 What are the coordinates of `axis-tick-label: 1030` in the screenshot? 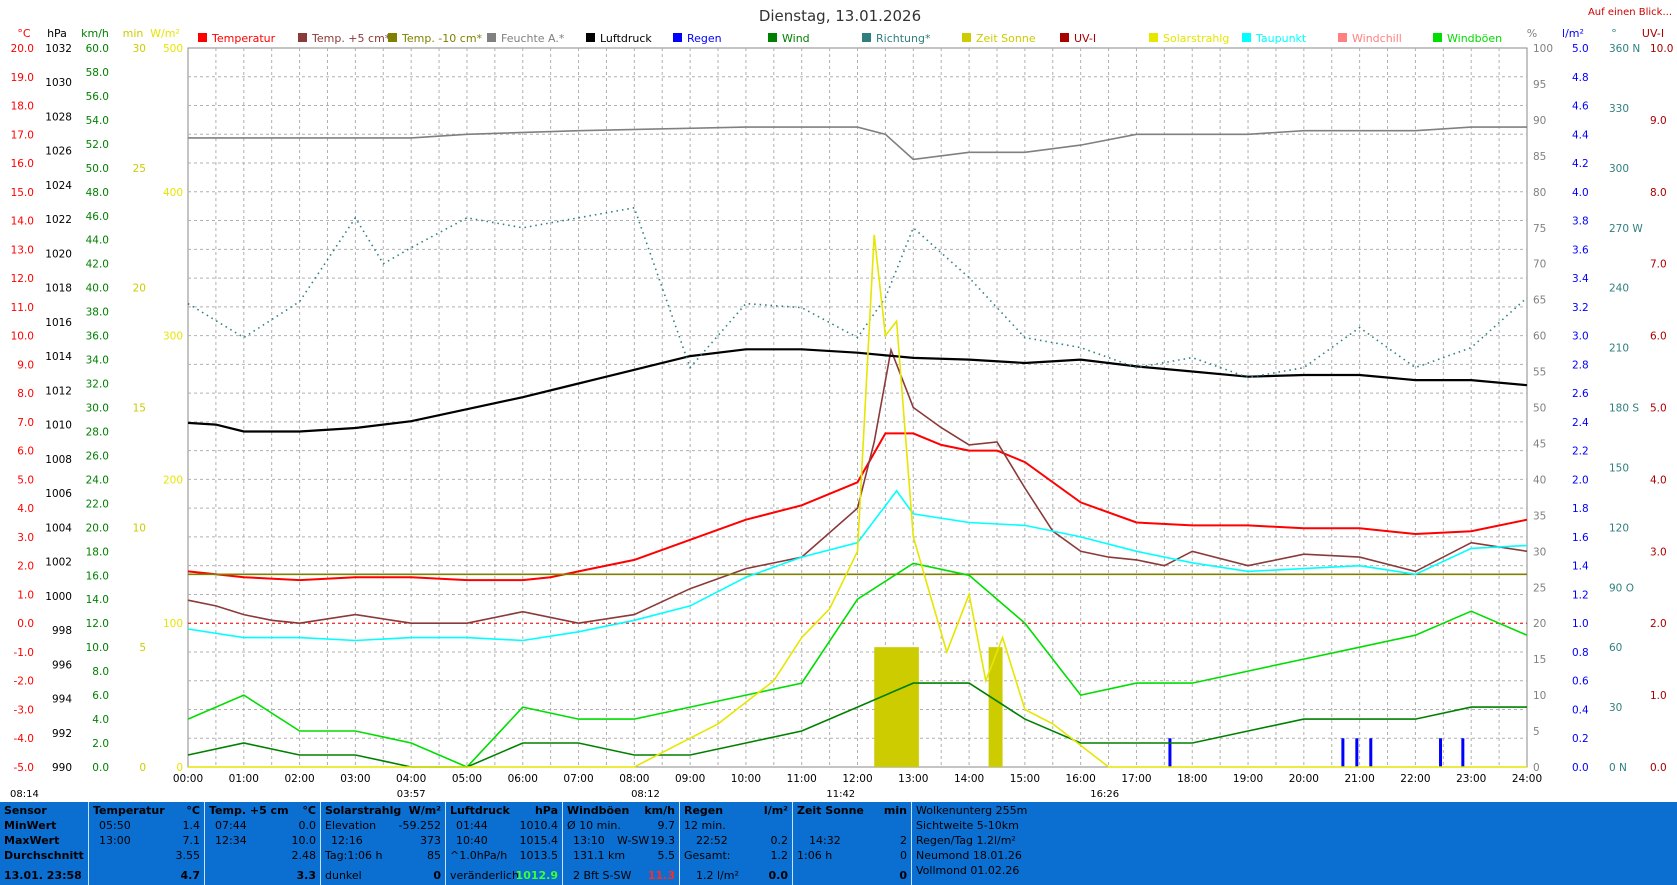 It's located at (58, 83).